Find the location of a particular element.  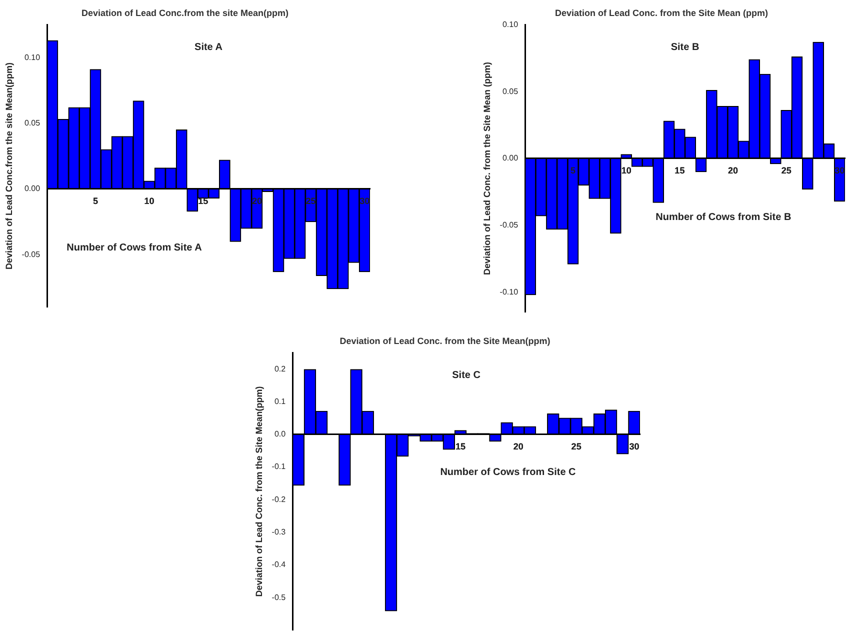

y-tick-label: -0.10 is located at coordinates (509, 291).